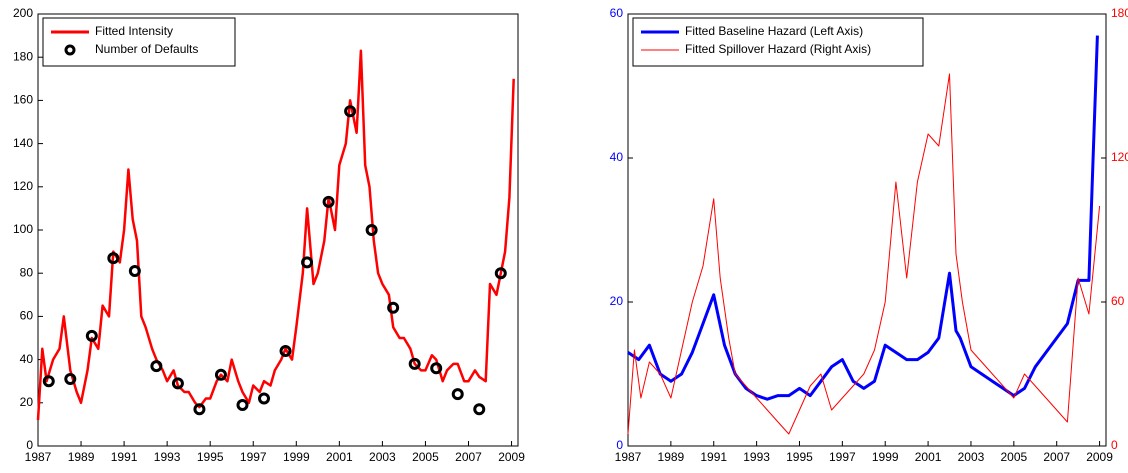 This screenshot has height=473, width=1128. Describe the element at coordinates (23, 143) in the screenshot. I see `y-tick-label: 140` at that location.